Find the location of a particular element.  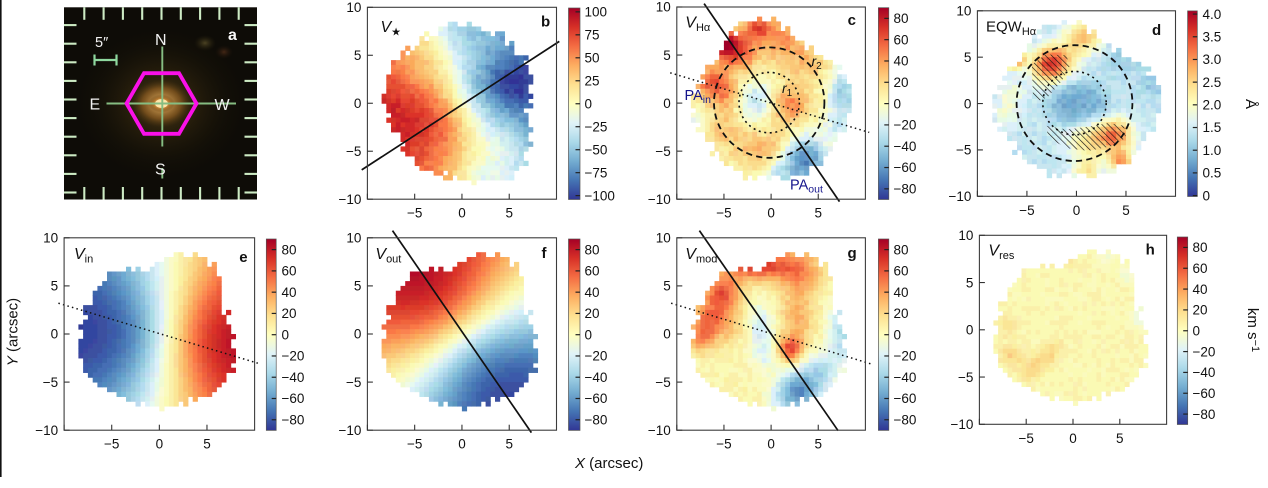

svg-text: 50 is located at coordinates (592, 58).